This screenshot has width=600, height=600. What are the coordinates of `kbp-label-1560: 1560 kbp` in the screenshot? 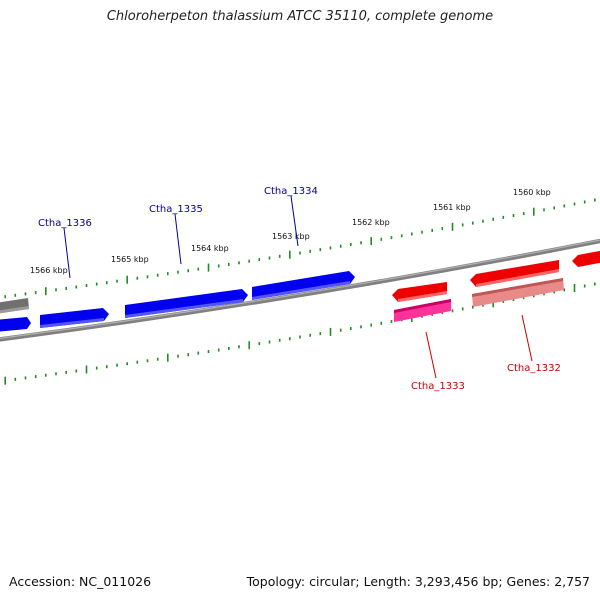 It's located at (532, 192).